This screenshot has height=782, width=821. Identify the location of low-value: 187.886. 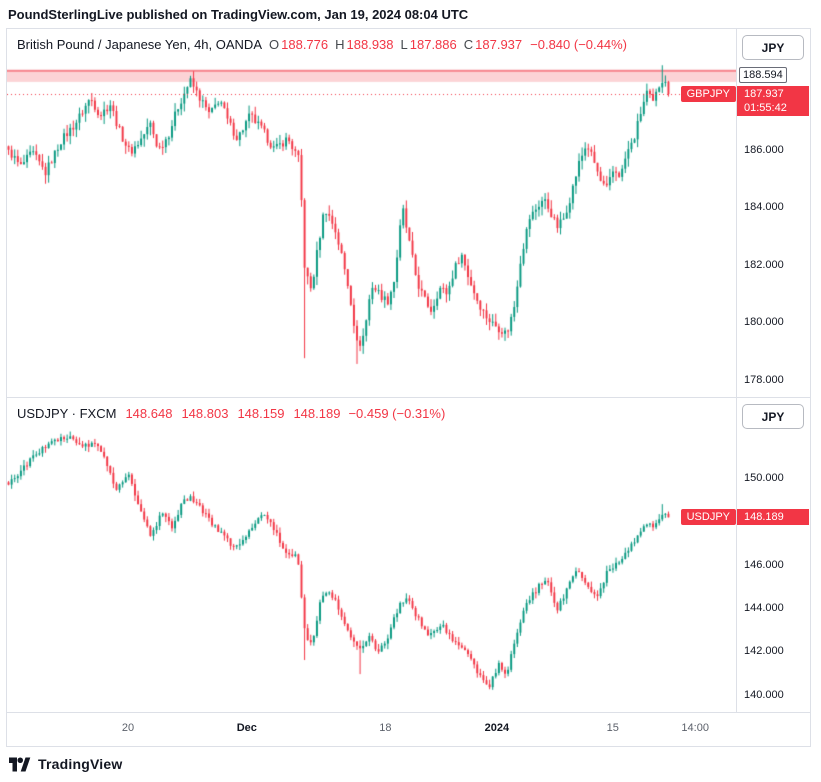
(433, 44).